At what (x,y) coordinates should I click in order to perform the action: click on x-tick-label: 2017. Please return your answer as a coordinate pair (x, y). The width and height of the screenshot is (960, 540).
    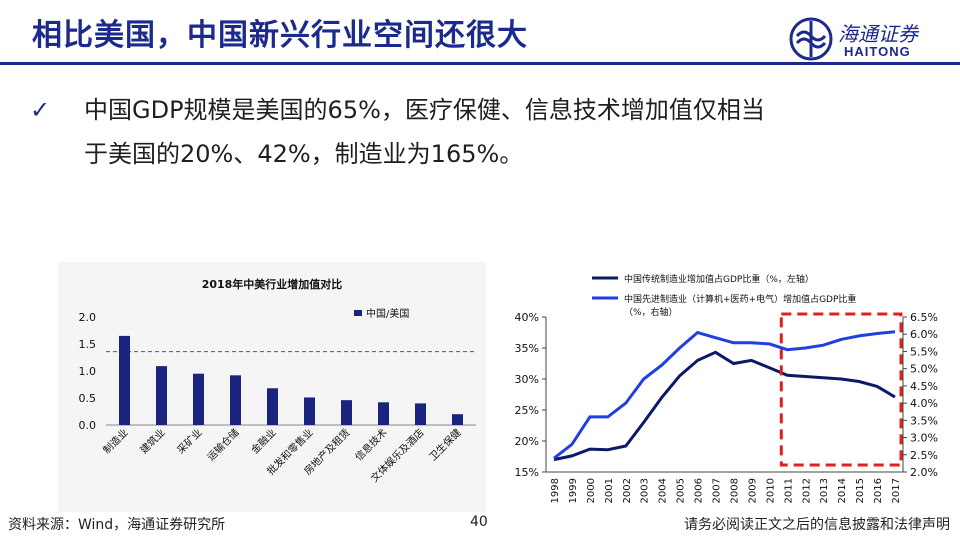
    Looking at the image, I should click on (896, 490).